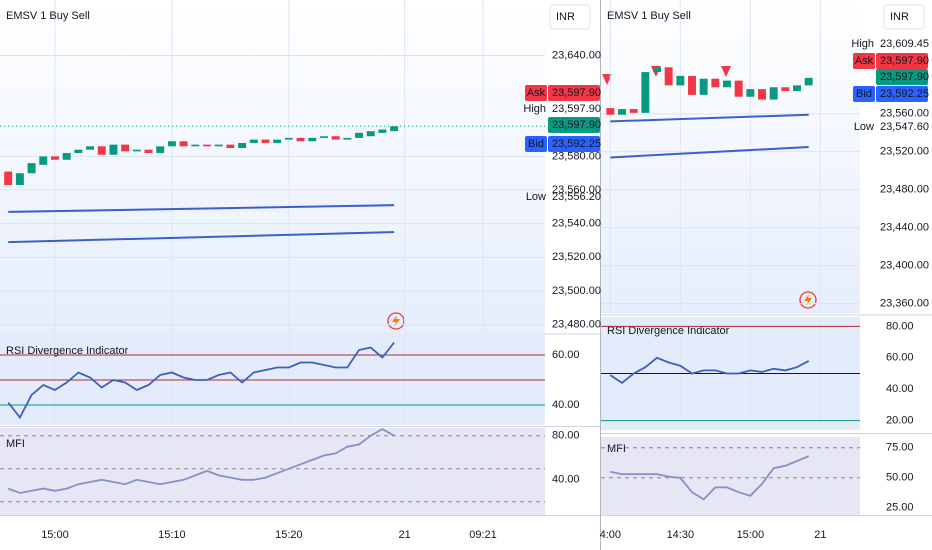  What do you see at coordinates (576, 224) in the screenshot?
I see `y-tick-label: 23,540.00` at bounding box center [576, 224].